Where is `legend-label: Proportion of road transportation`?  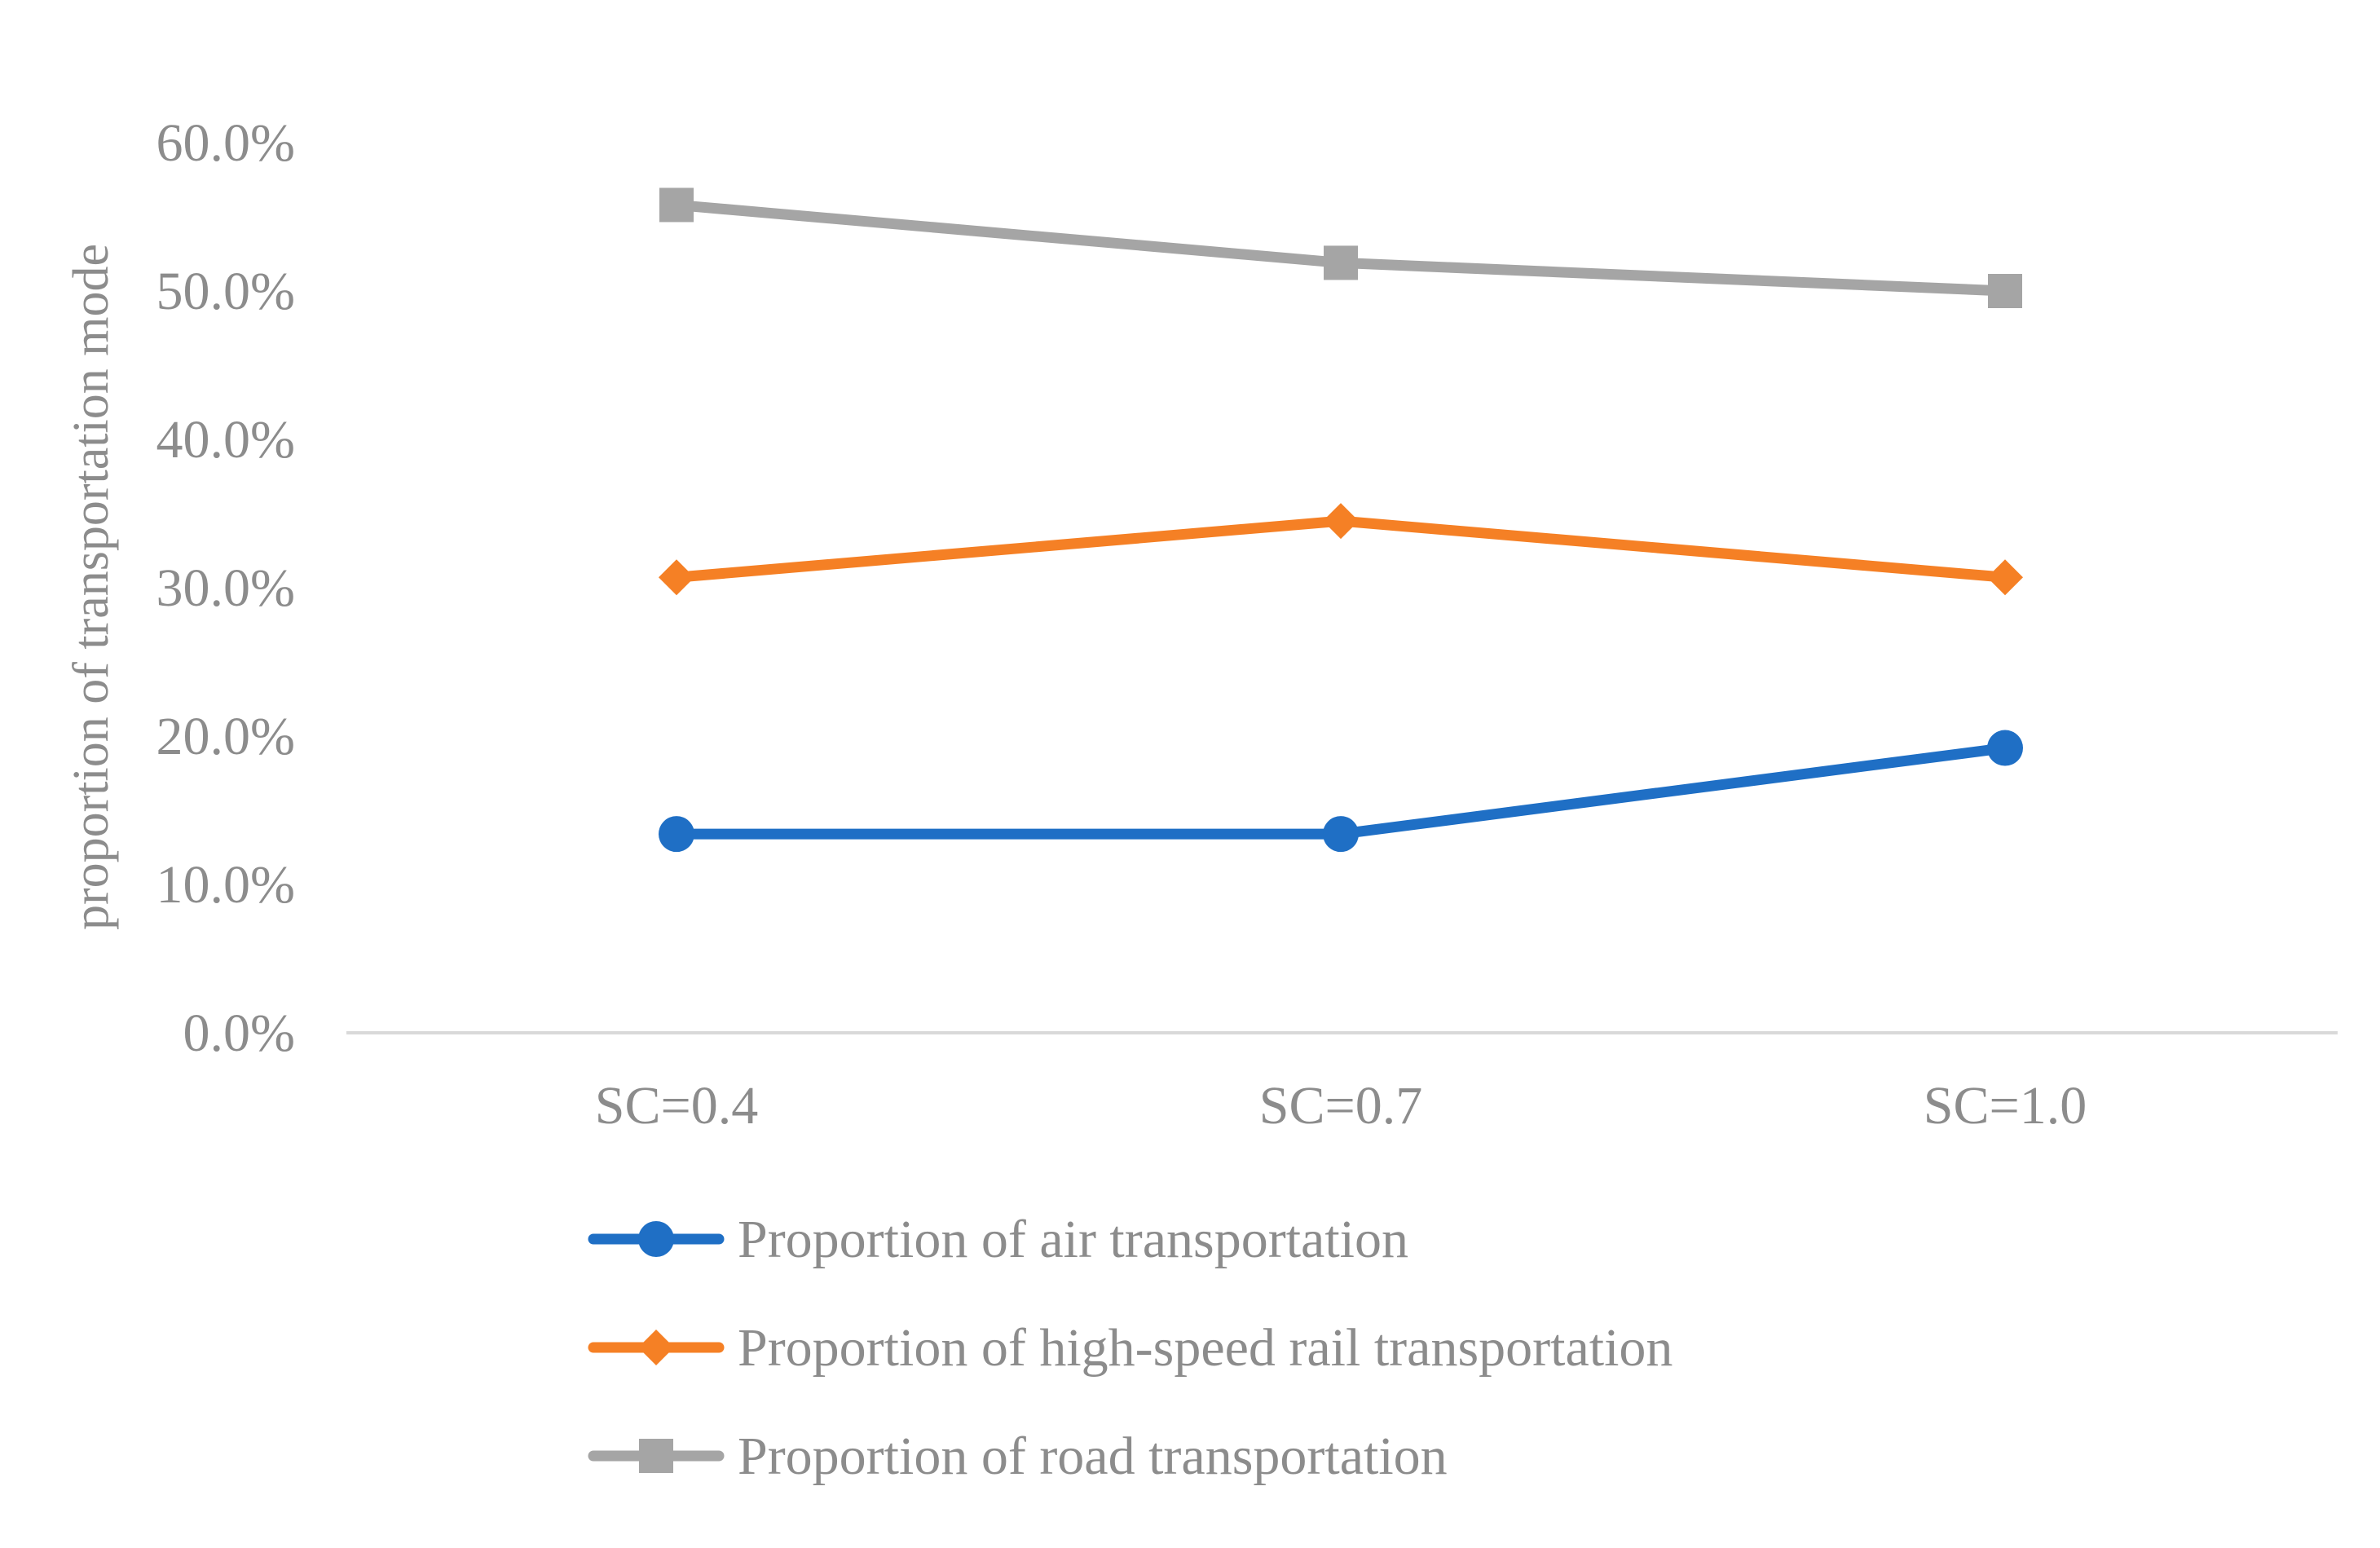
legend-label: Proportion of road transportation is located at coordinates (1093, 1456).